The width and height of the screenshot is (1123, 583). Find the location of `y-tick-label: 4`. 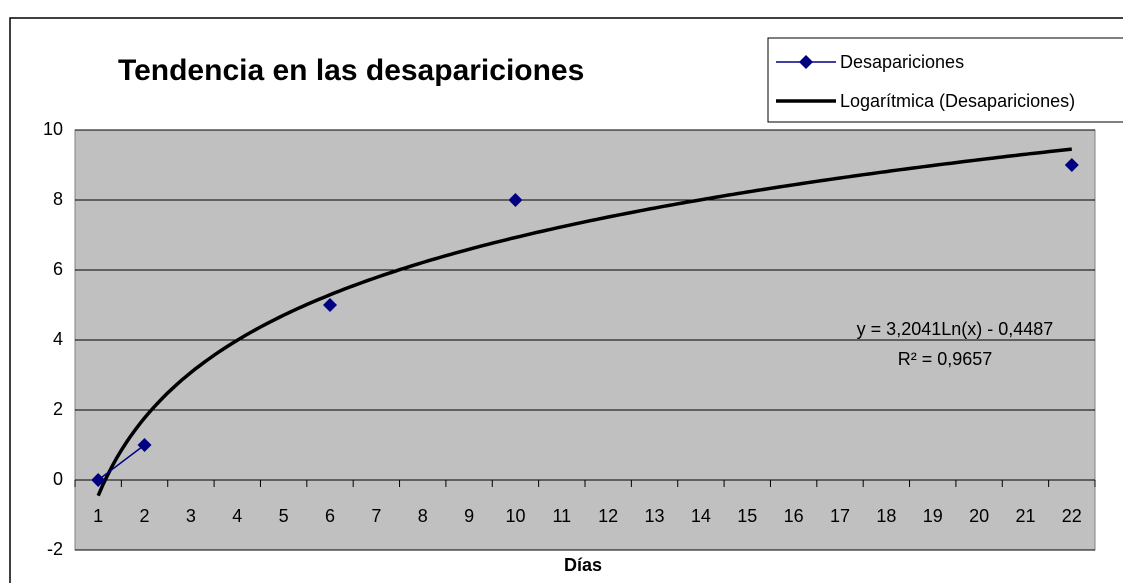

y-tick-label: 4 is located at coordinates (58, 339).